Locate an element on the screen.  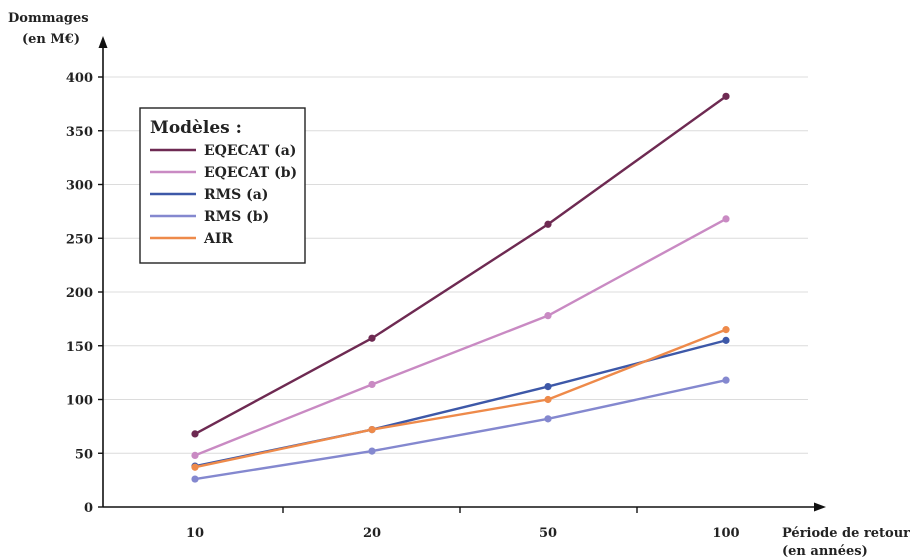
x-tick-label: 50 is located at coordinates (548, 533).